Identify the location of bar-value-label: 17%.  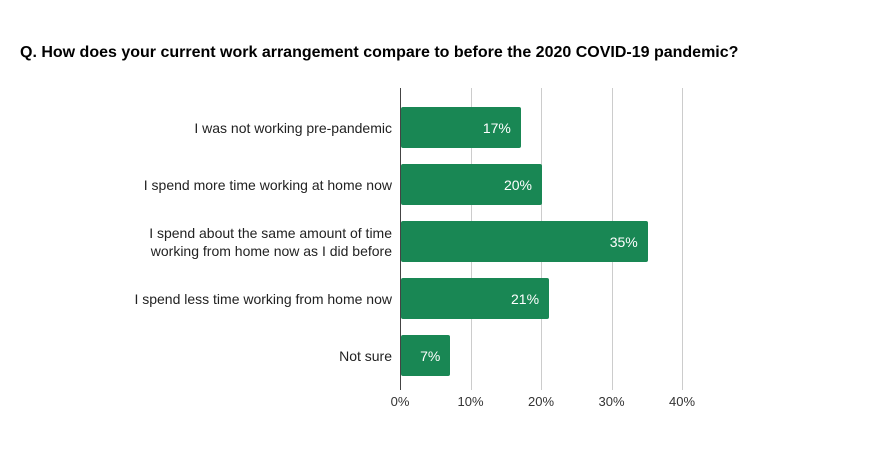
(496, 127).